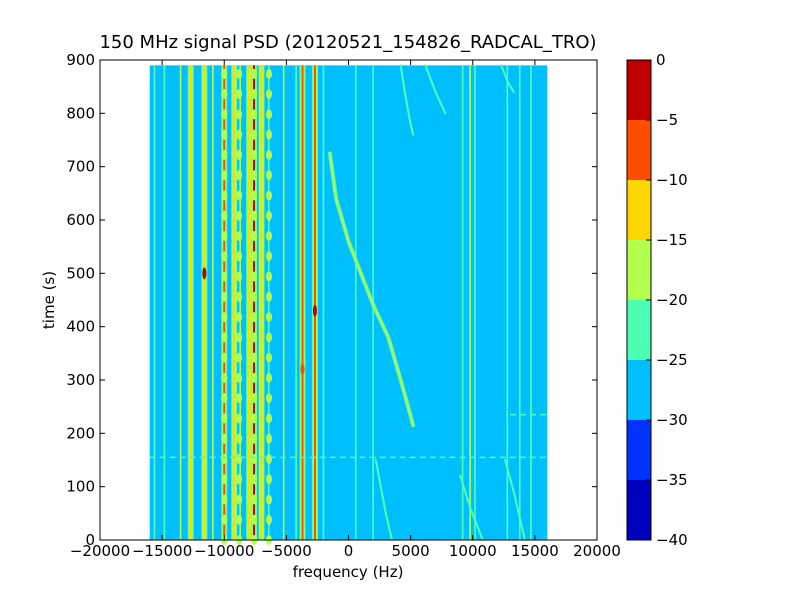 This screenshot has height=600, width=800. I want to click on y-axis-label: time (s), so click(49, 300).